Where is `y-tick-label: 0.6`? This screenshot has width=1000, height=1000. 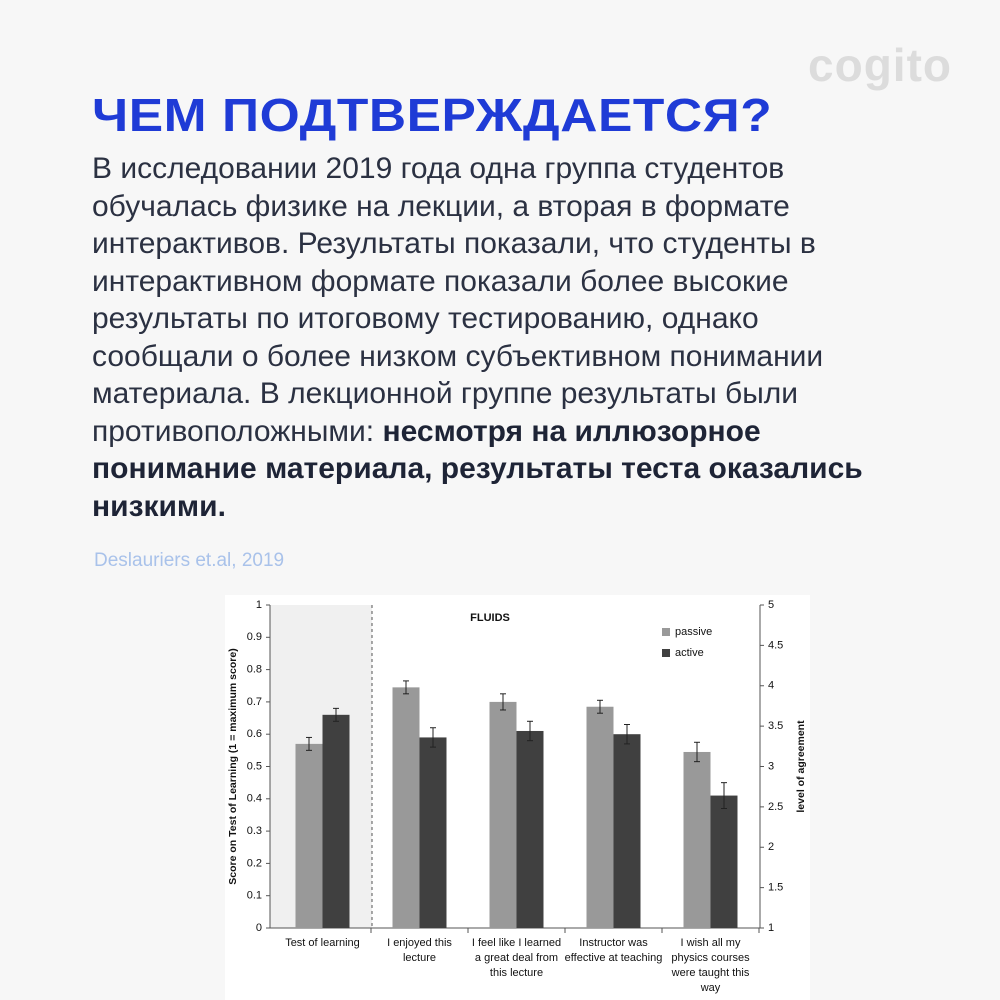 y-tick-label: 0.6 is located at coordinates (254, 734).